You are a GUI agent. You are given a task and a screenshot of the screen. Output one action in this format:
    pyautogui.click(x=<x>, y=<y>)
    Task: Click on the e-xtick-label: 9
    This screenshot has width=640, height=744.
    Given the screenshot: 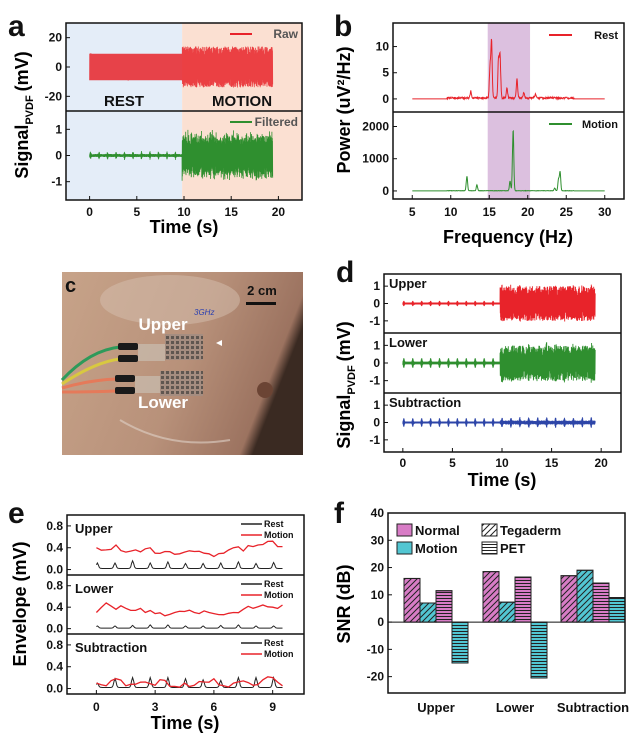 What is the action you would take?
    pyautogui.click(x=272, y=707)
    